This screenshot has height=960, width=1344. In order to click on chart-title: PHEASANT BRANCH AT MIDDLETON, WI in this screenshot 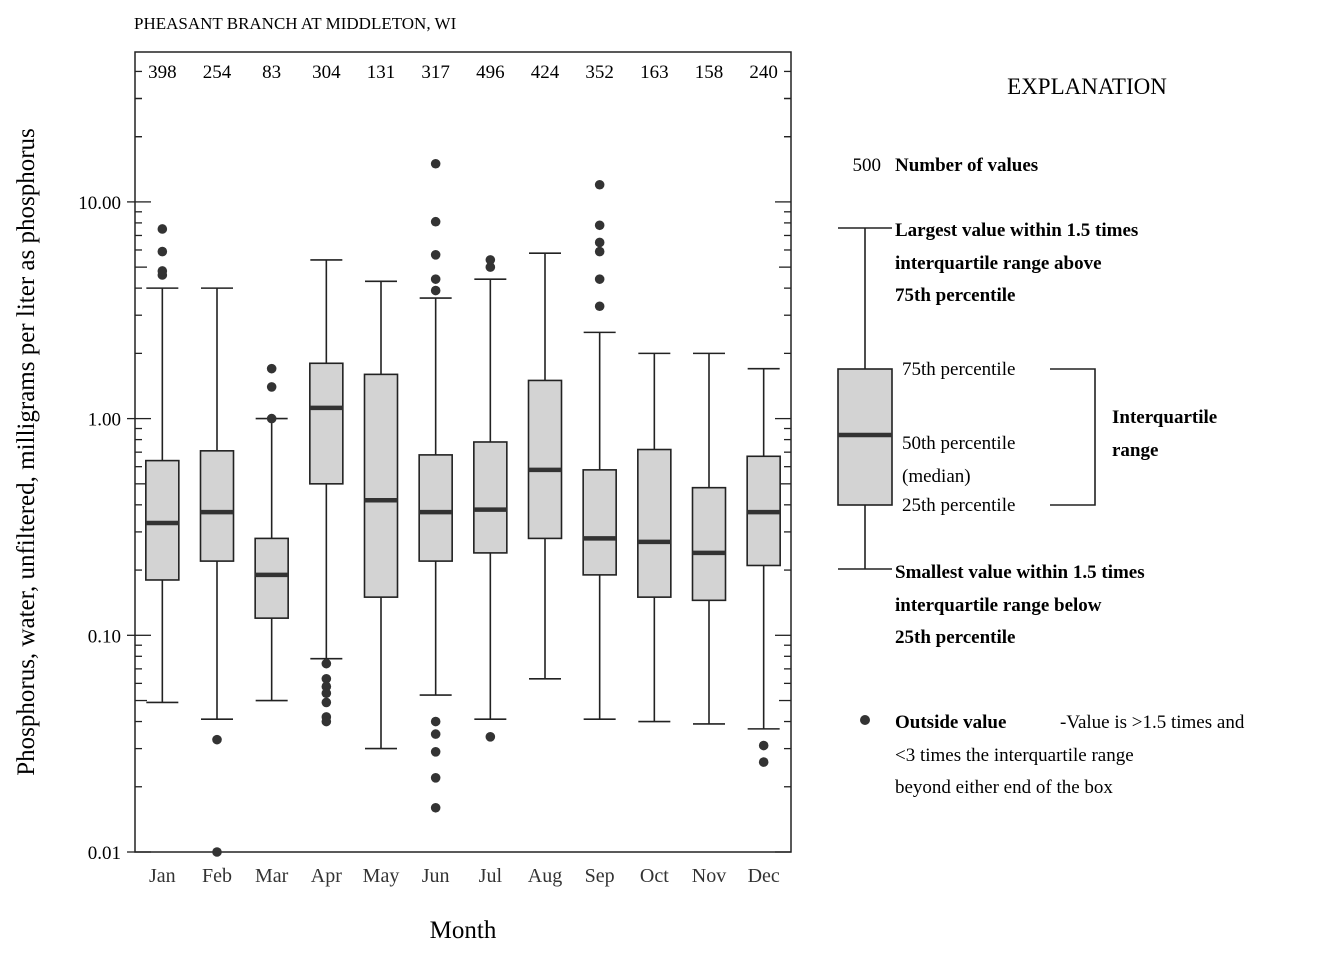, I will do `click(295, 23)`.